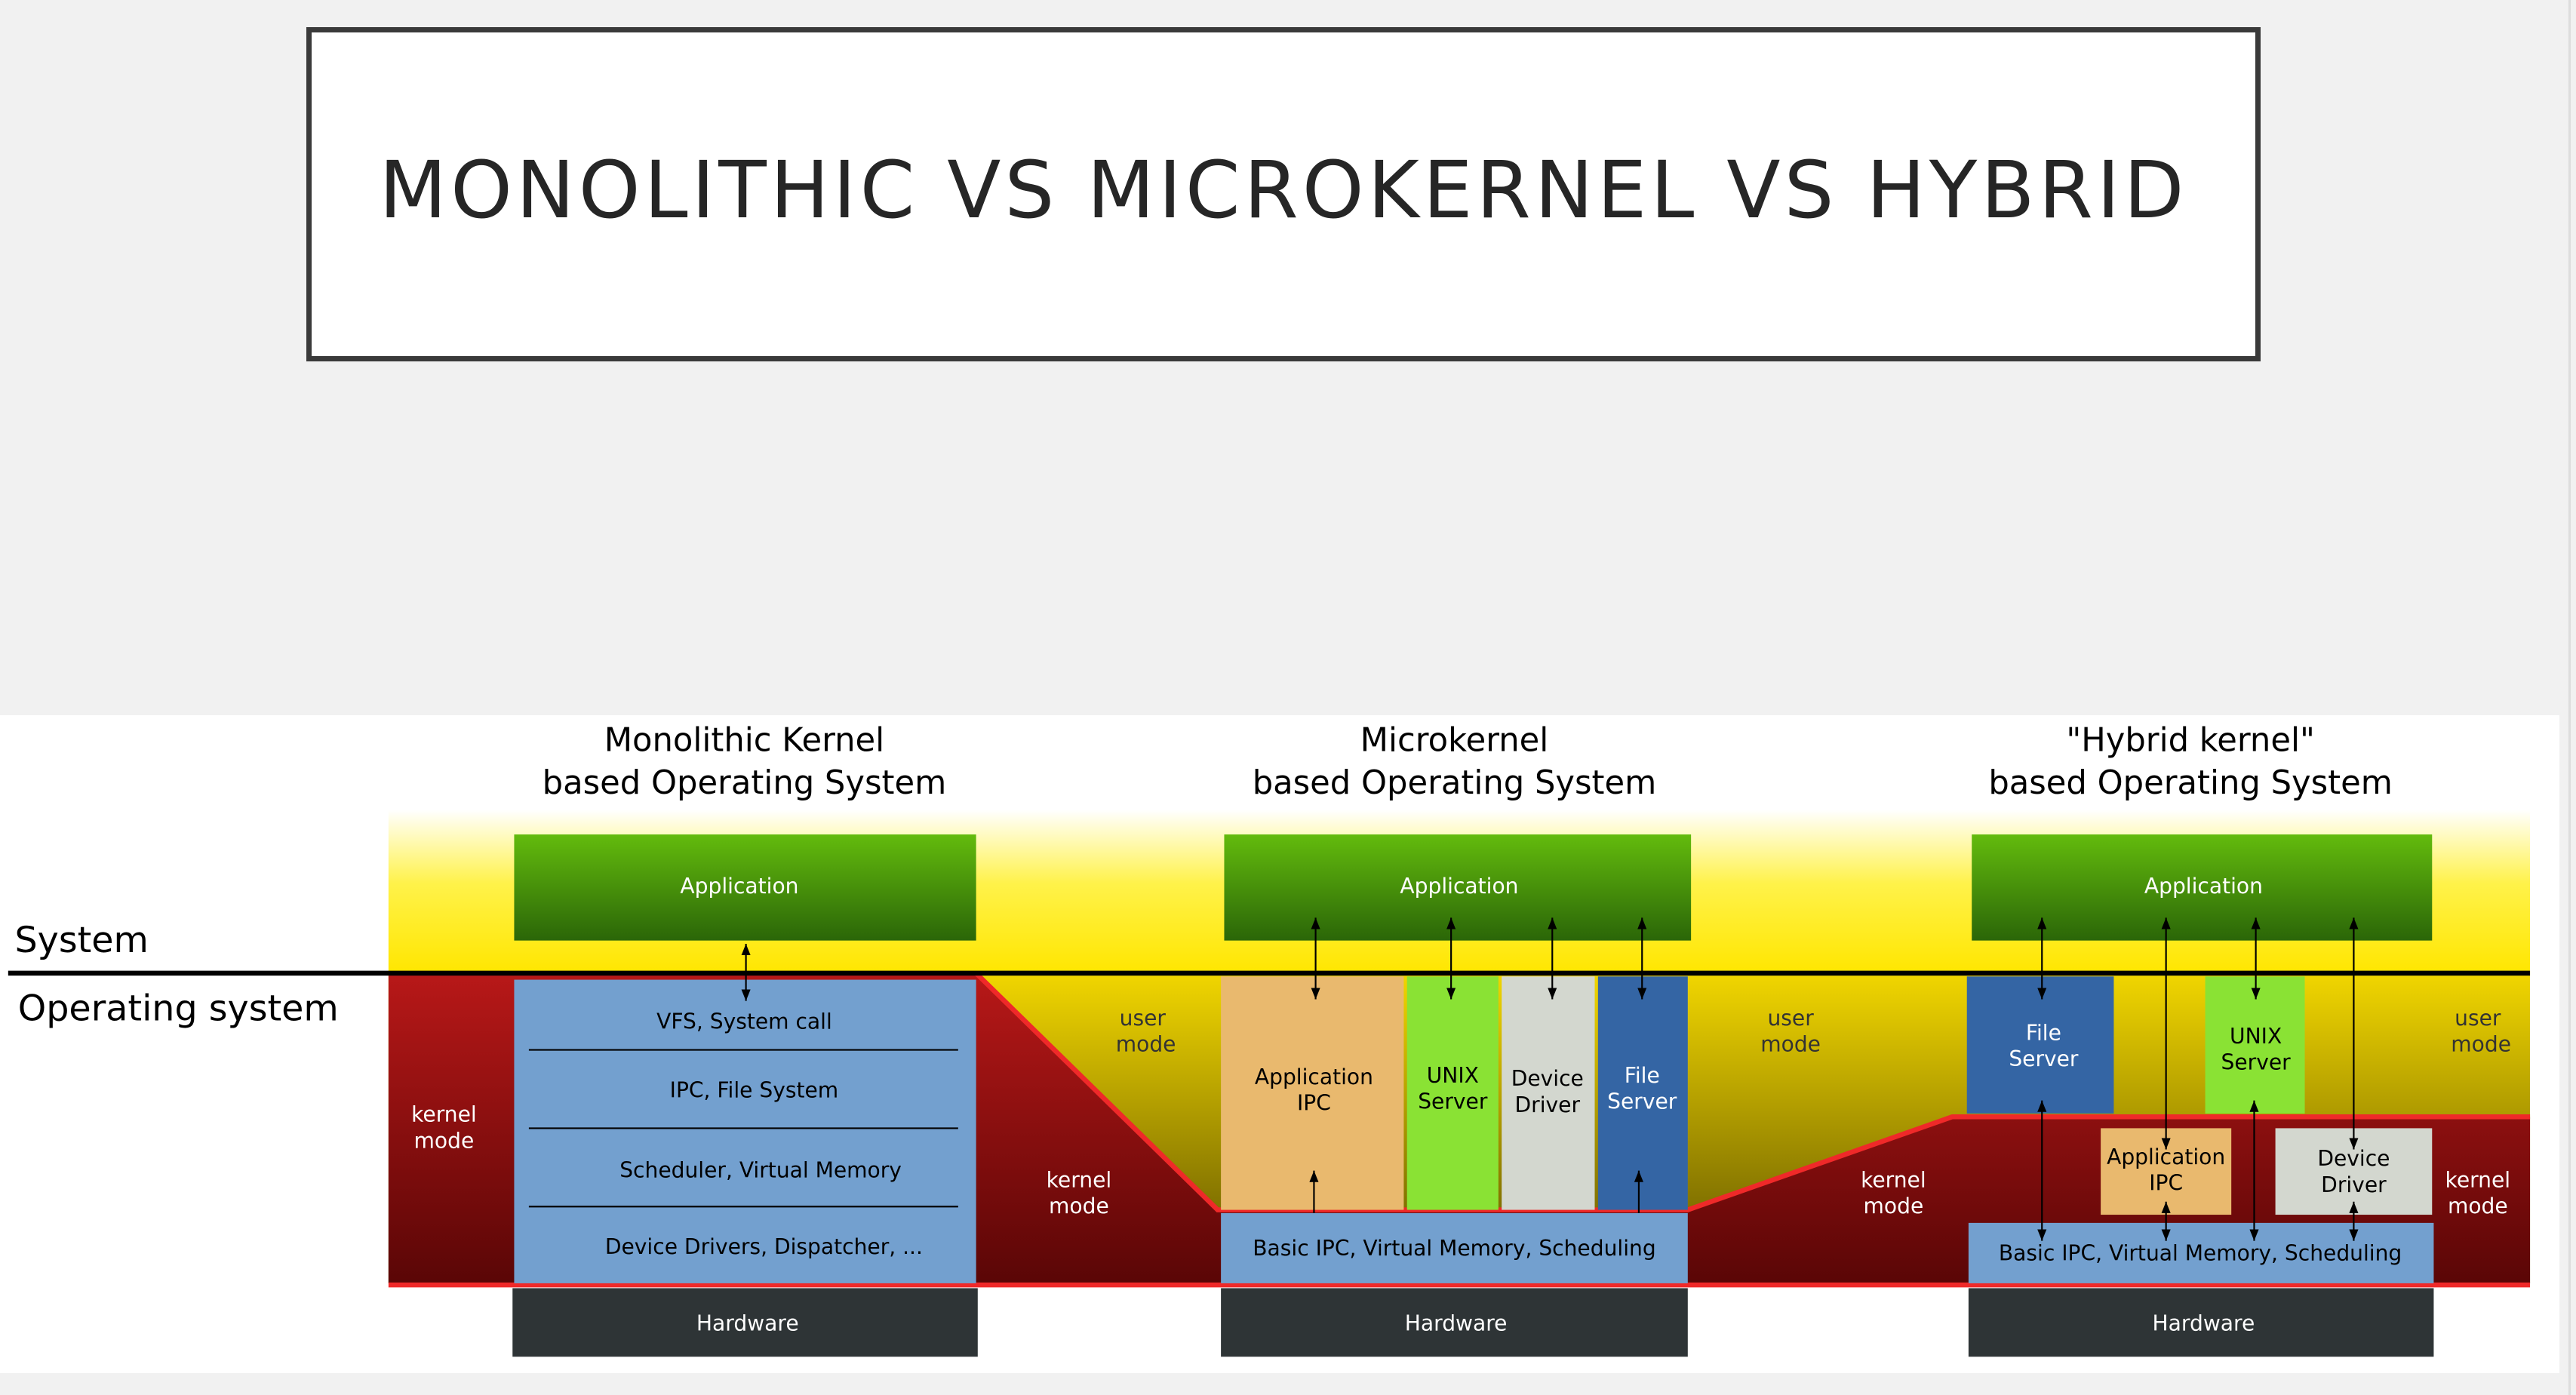 The image size is (2576, 1395). What do you see at coordinates (2200, 1253) in the screenshot?
I see `hybrid-basic-label: Basic IPC, Virtual Memory, Scheduling` at bounding box center [2200, 1253].